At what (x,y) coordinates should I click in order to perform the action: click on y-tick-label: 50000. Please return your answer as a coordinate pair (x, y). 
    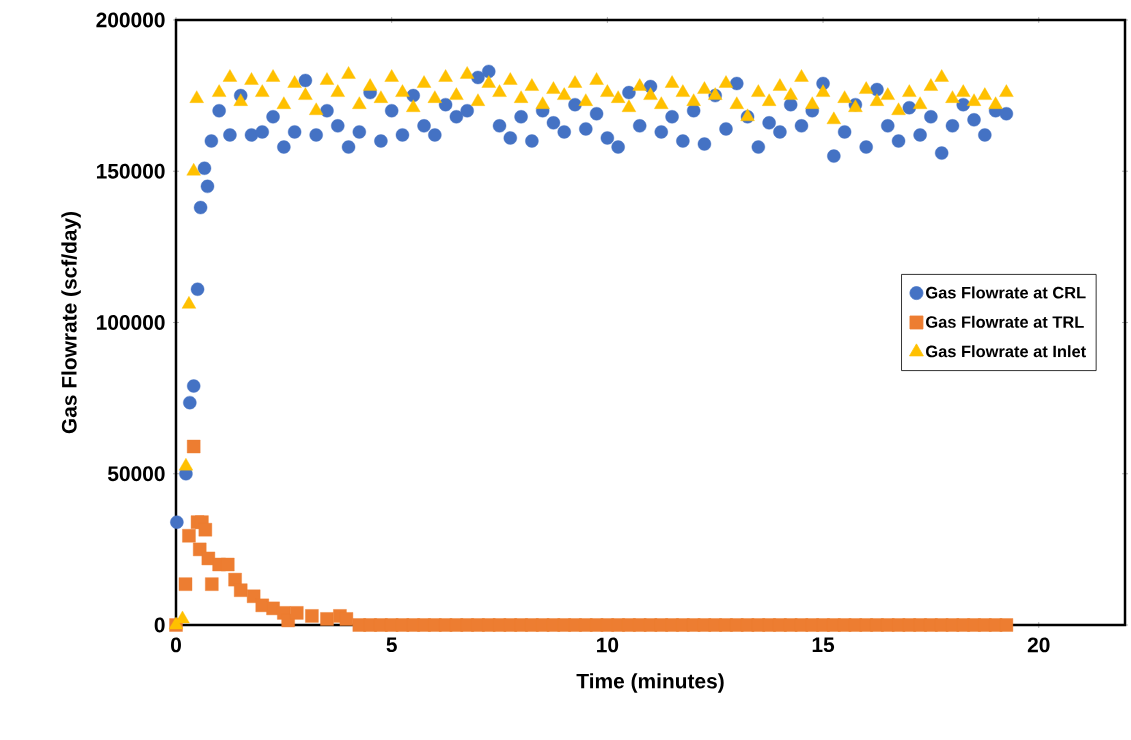
    Looking at the image, I should click on (136, 474).